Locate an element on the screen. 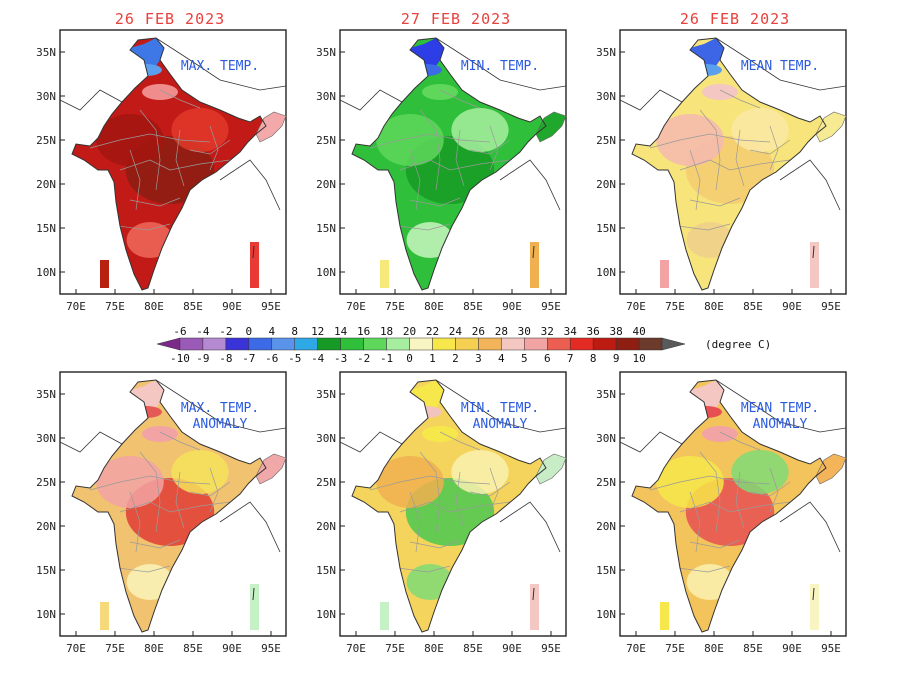  colorbar-bottom-label: -1 is located at coordinates (386, 358).